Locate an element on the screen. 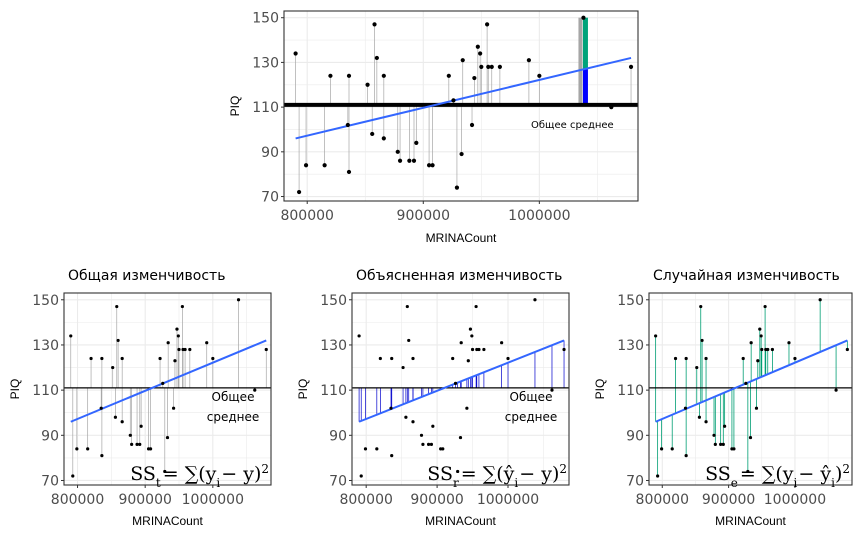 The width and height of the screenshot is (864, 540). formula-part: = ∑(y is located at coordinates (190, 474).